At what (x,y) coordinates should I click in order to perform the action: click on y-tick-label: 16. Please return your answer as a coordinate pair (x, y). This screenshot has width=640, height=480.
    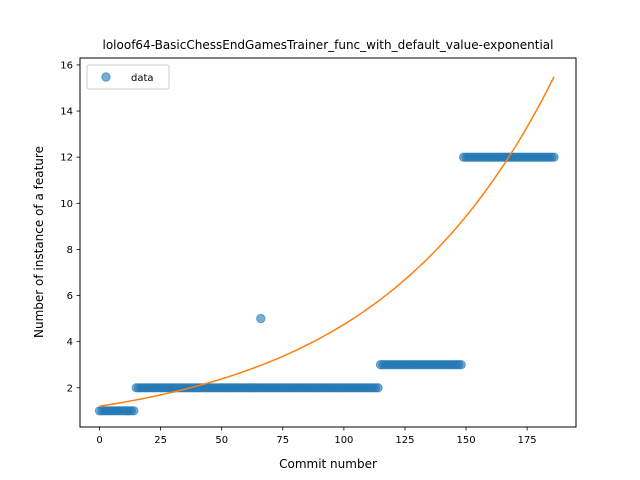
    Looking at the image, I should click on (66, 65).